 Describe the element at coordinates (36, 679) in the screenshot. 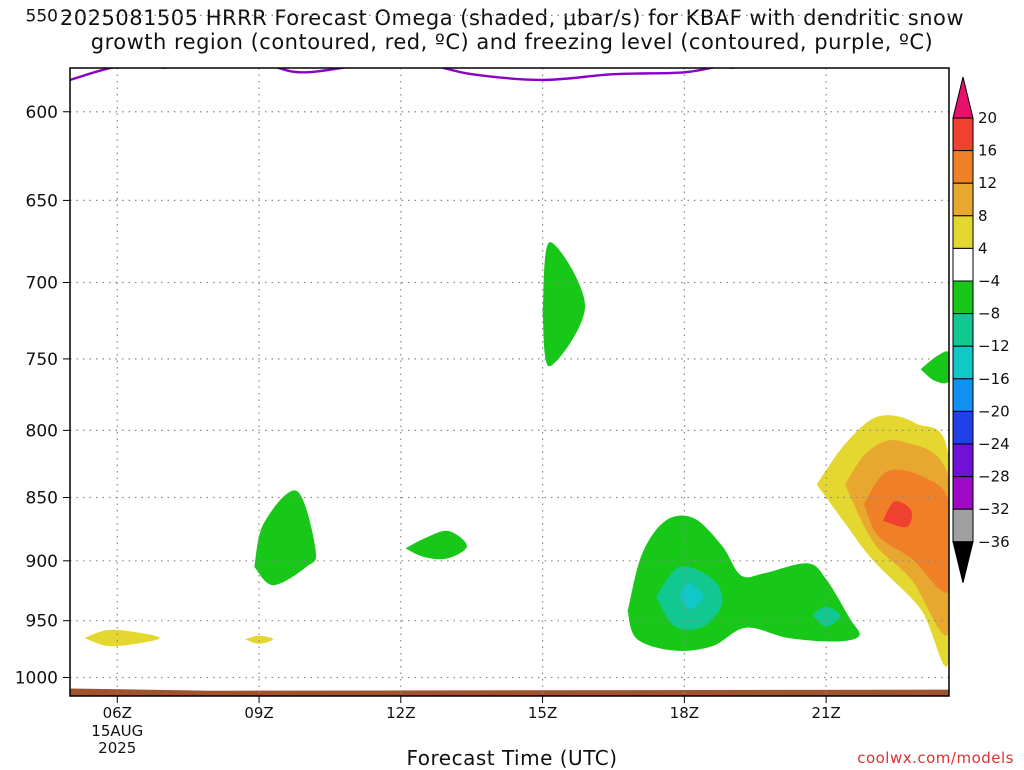

I see `y-tick-label-1000: 1000` at that location.